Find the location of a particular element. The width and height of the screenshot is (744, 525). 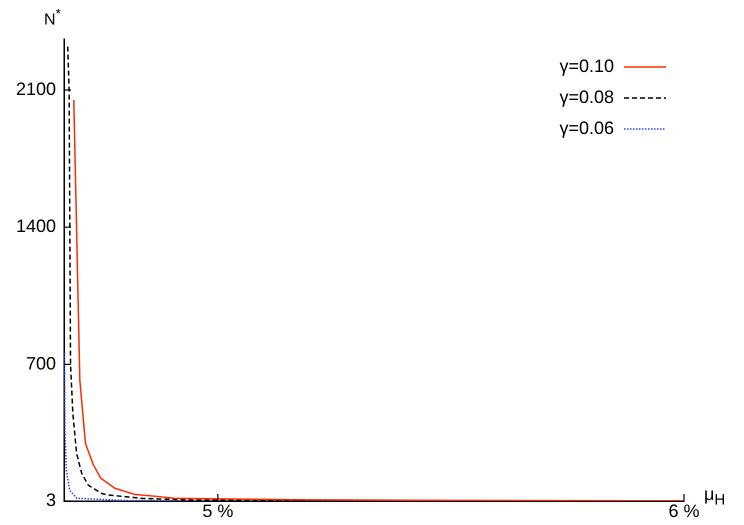

legend-label: γ=0.08 is located at coordinates (586, 96).